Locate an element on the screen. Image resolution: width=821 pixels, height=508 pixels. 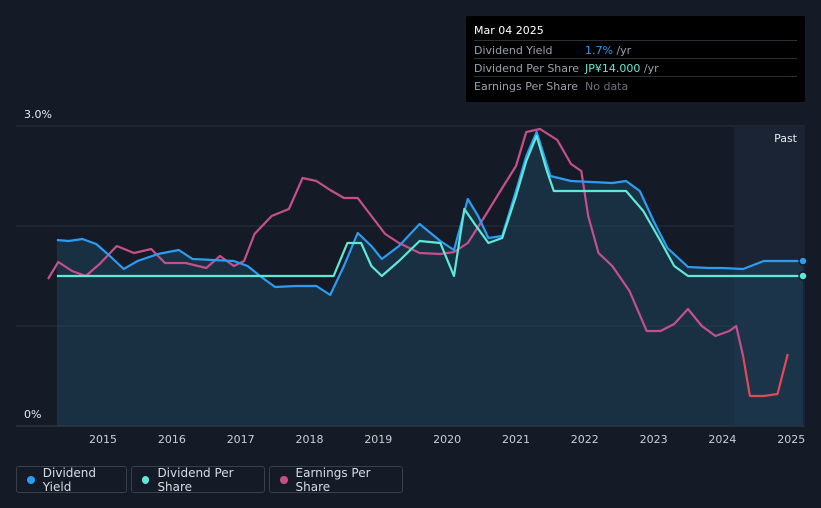
y-tick-label: 0% is located at coordinates (32, 414).